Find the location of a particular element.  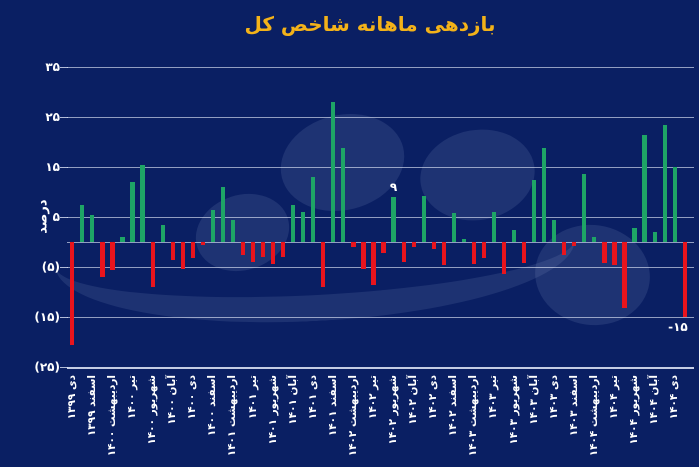

x-tick-label: دی ۱۳۹۹ is located at coordinates (71, 397).